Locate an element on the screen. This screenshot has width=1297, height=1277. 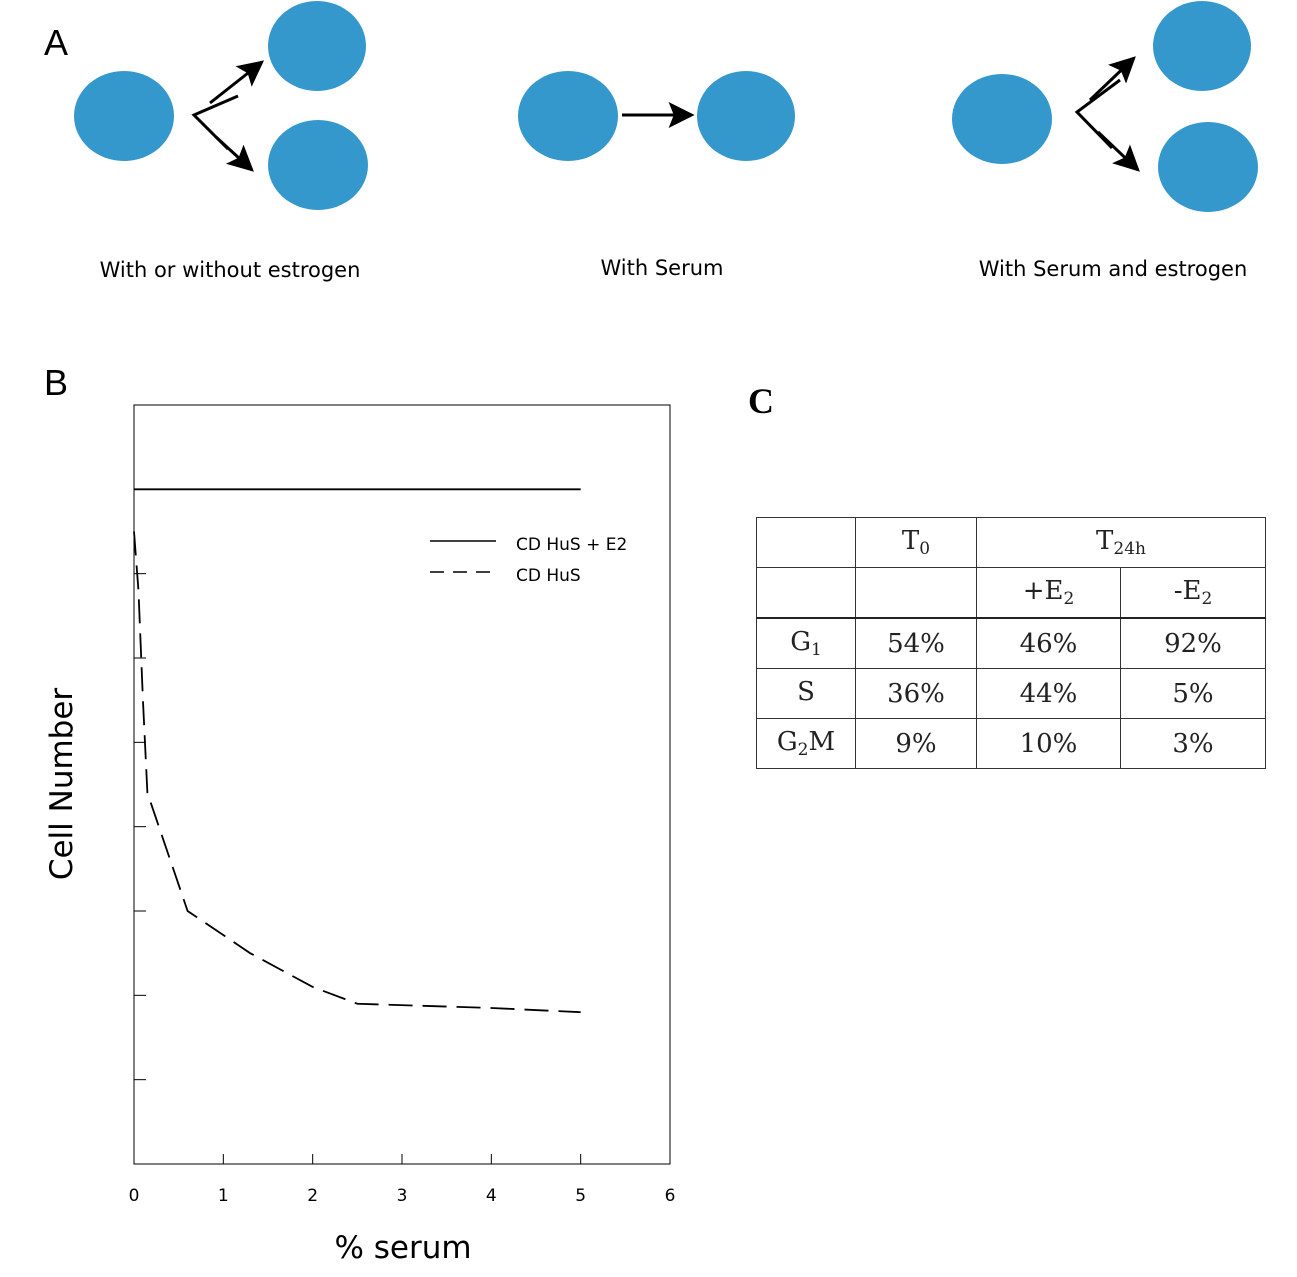
cell-t0: 9% is located at coordinates (916, 743).